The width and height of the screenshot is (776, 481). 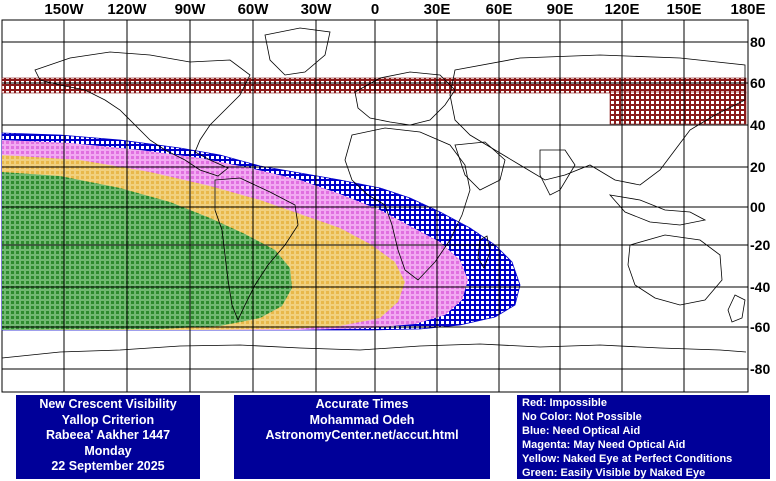 I want to click on lat-label-minus80: -80, so click(x=760, y=369).